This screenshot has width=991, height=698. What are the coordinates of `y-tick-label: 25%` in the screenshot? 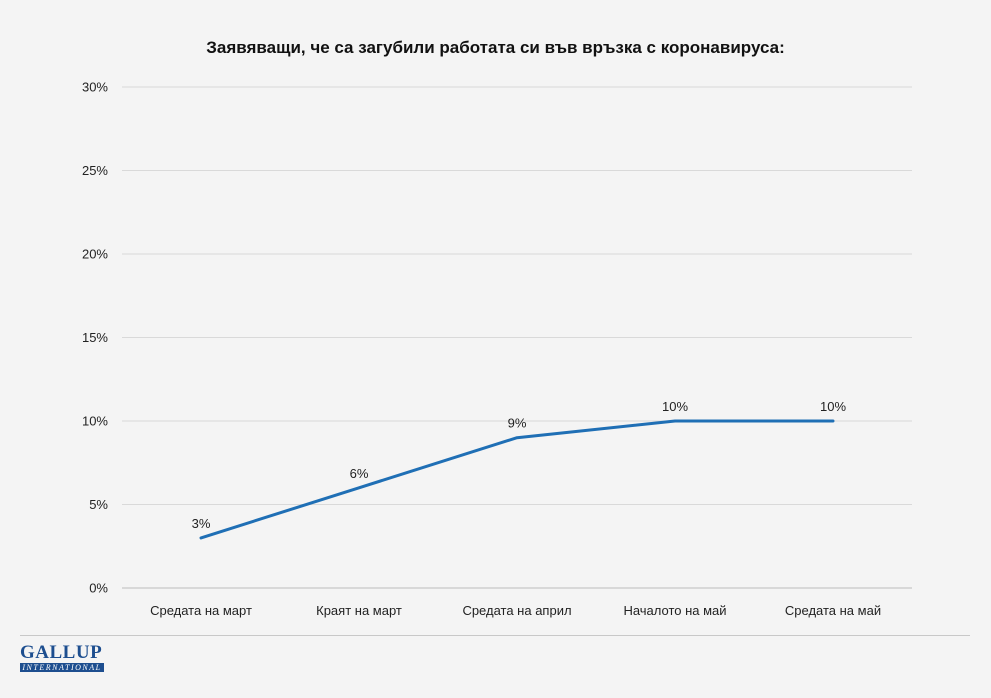 It's located at (95, 170).